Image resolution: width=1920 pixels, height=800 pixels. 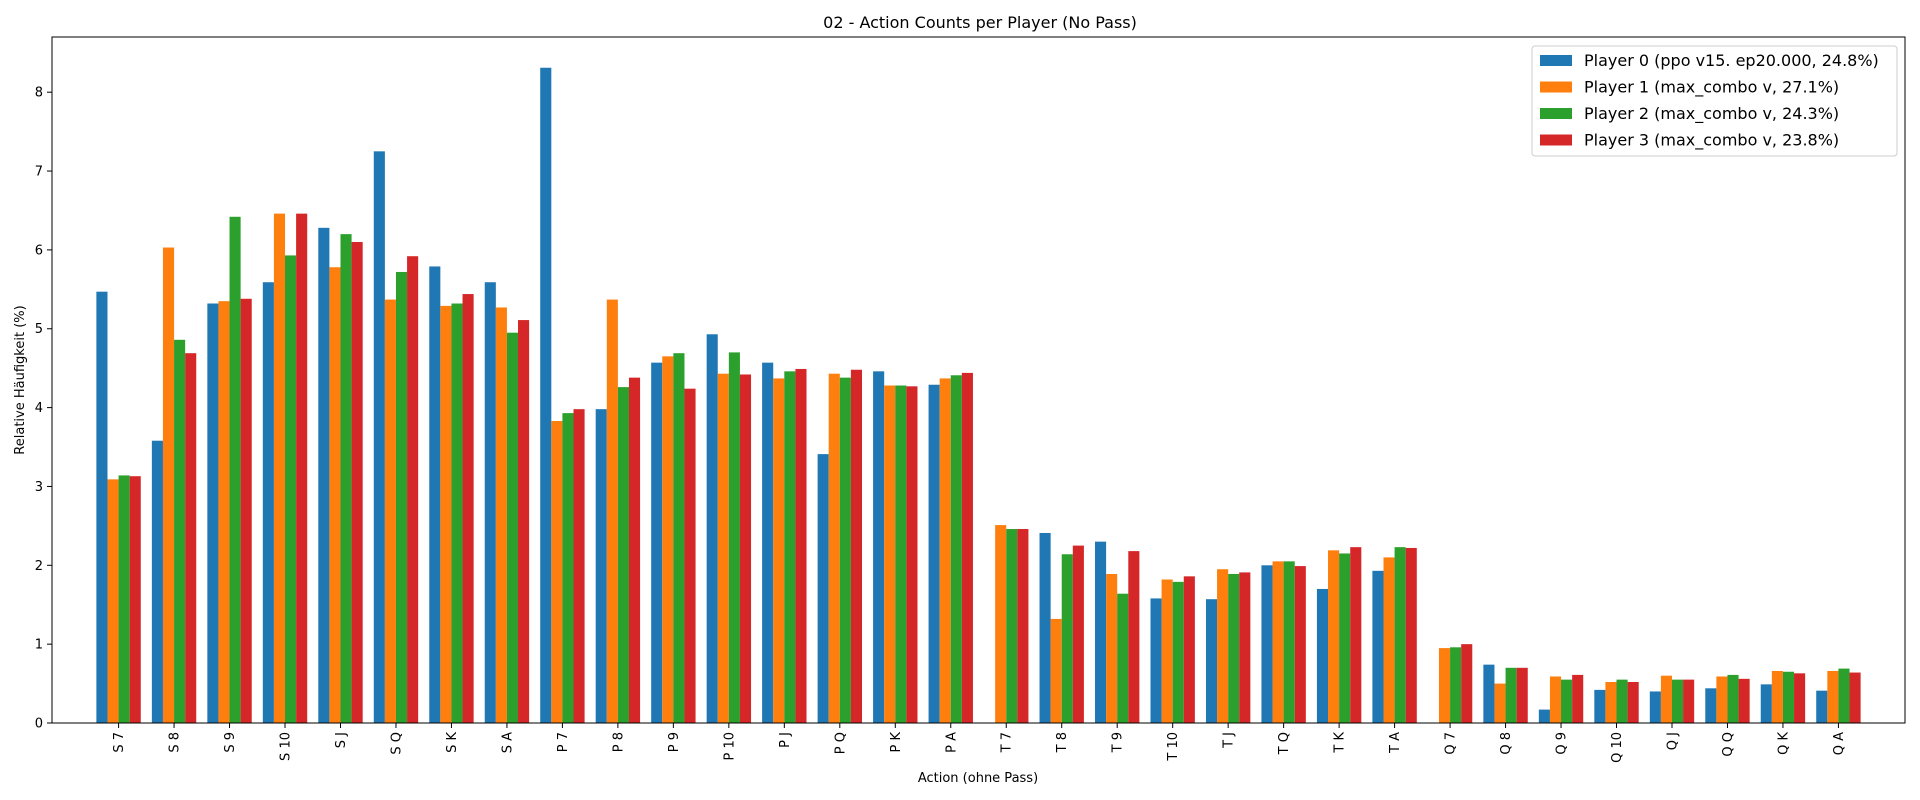 What do you see at coordinates (230, 742) in the screenshot?
I see `x-tick-label: S 9` at bounding box center [230, 742].